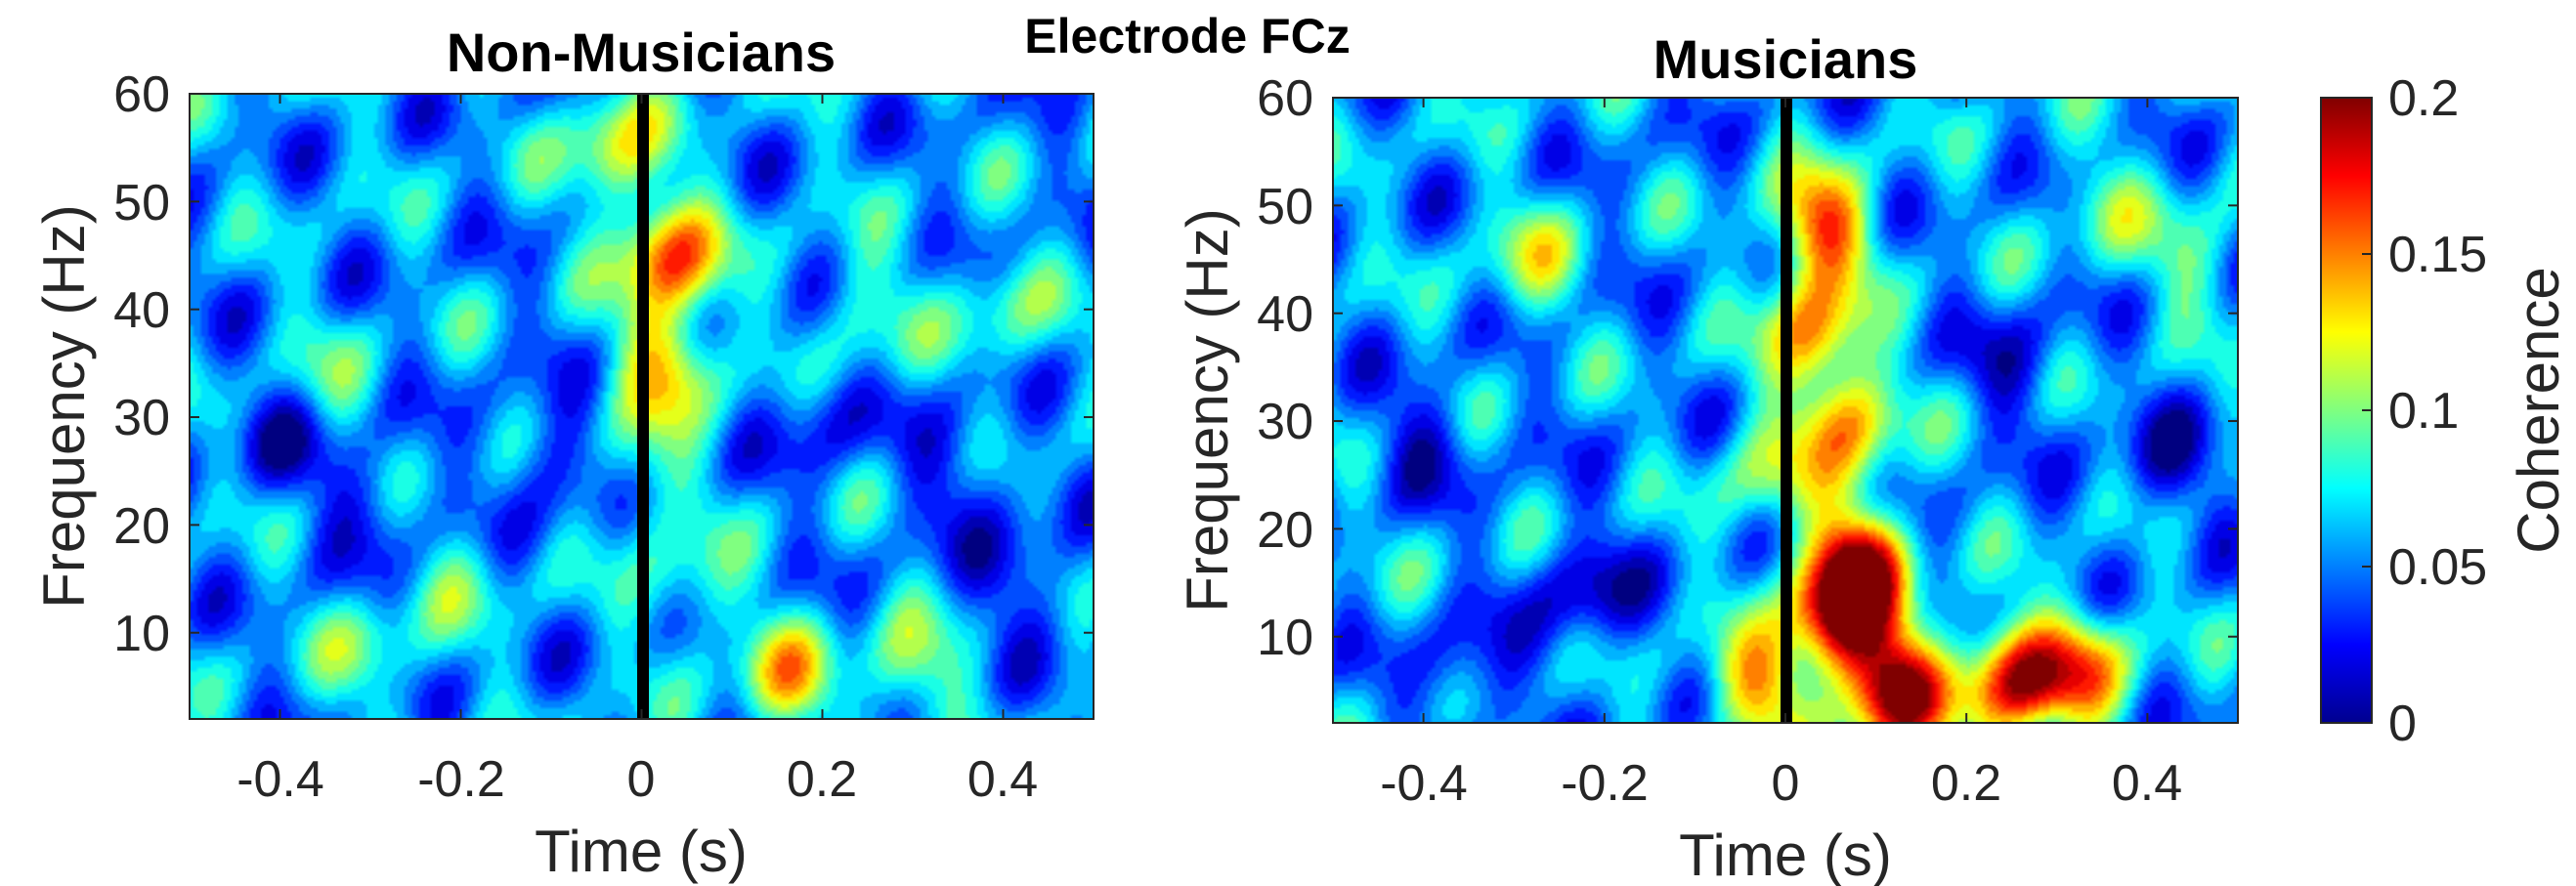 This screenshot has width=2576, height=886. What do you see at coordinates (2367, 410) in the screenshot?
I see `colorbar-tick-marks` at bounding box center [2367, 410].